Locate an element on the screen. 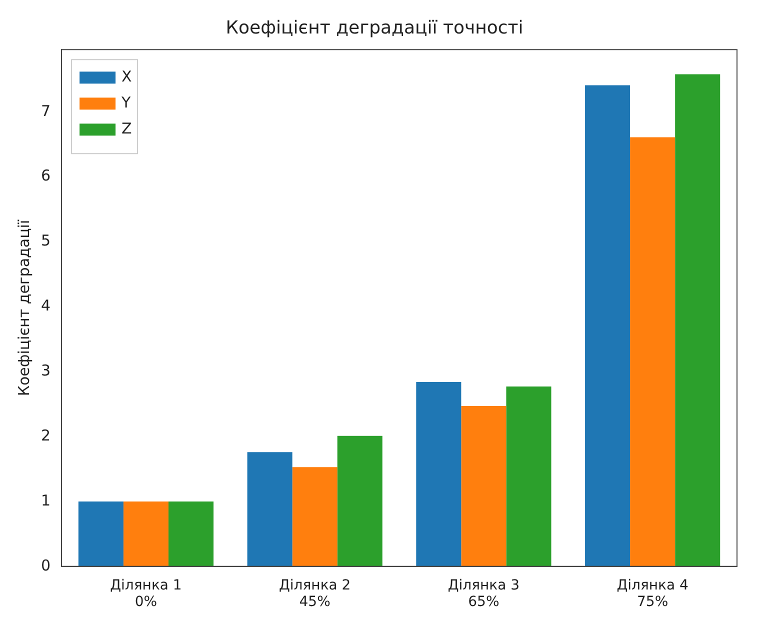 The height and width of the screenshot is (622, 765). legend-label: X is located at coordinates (127, 76).